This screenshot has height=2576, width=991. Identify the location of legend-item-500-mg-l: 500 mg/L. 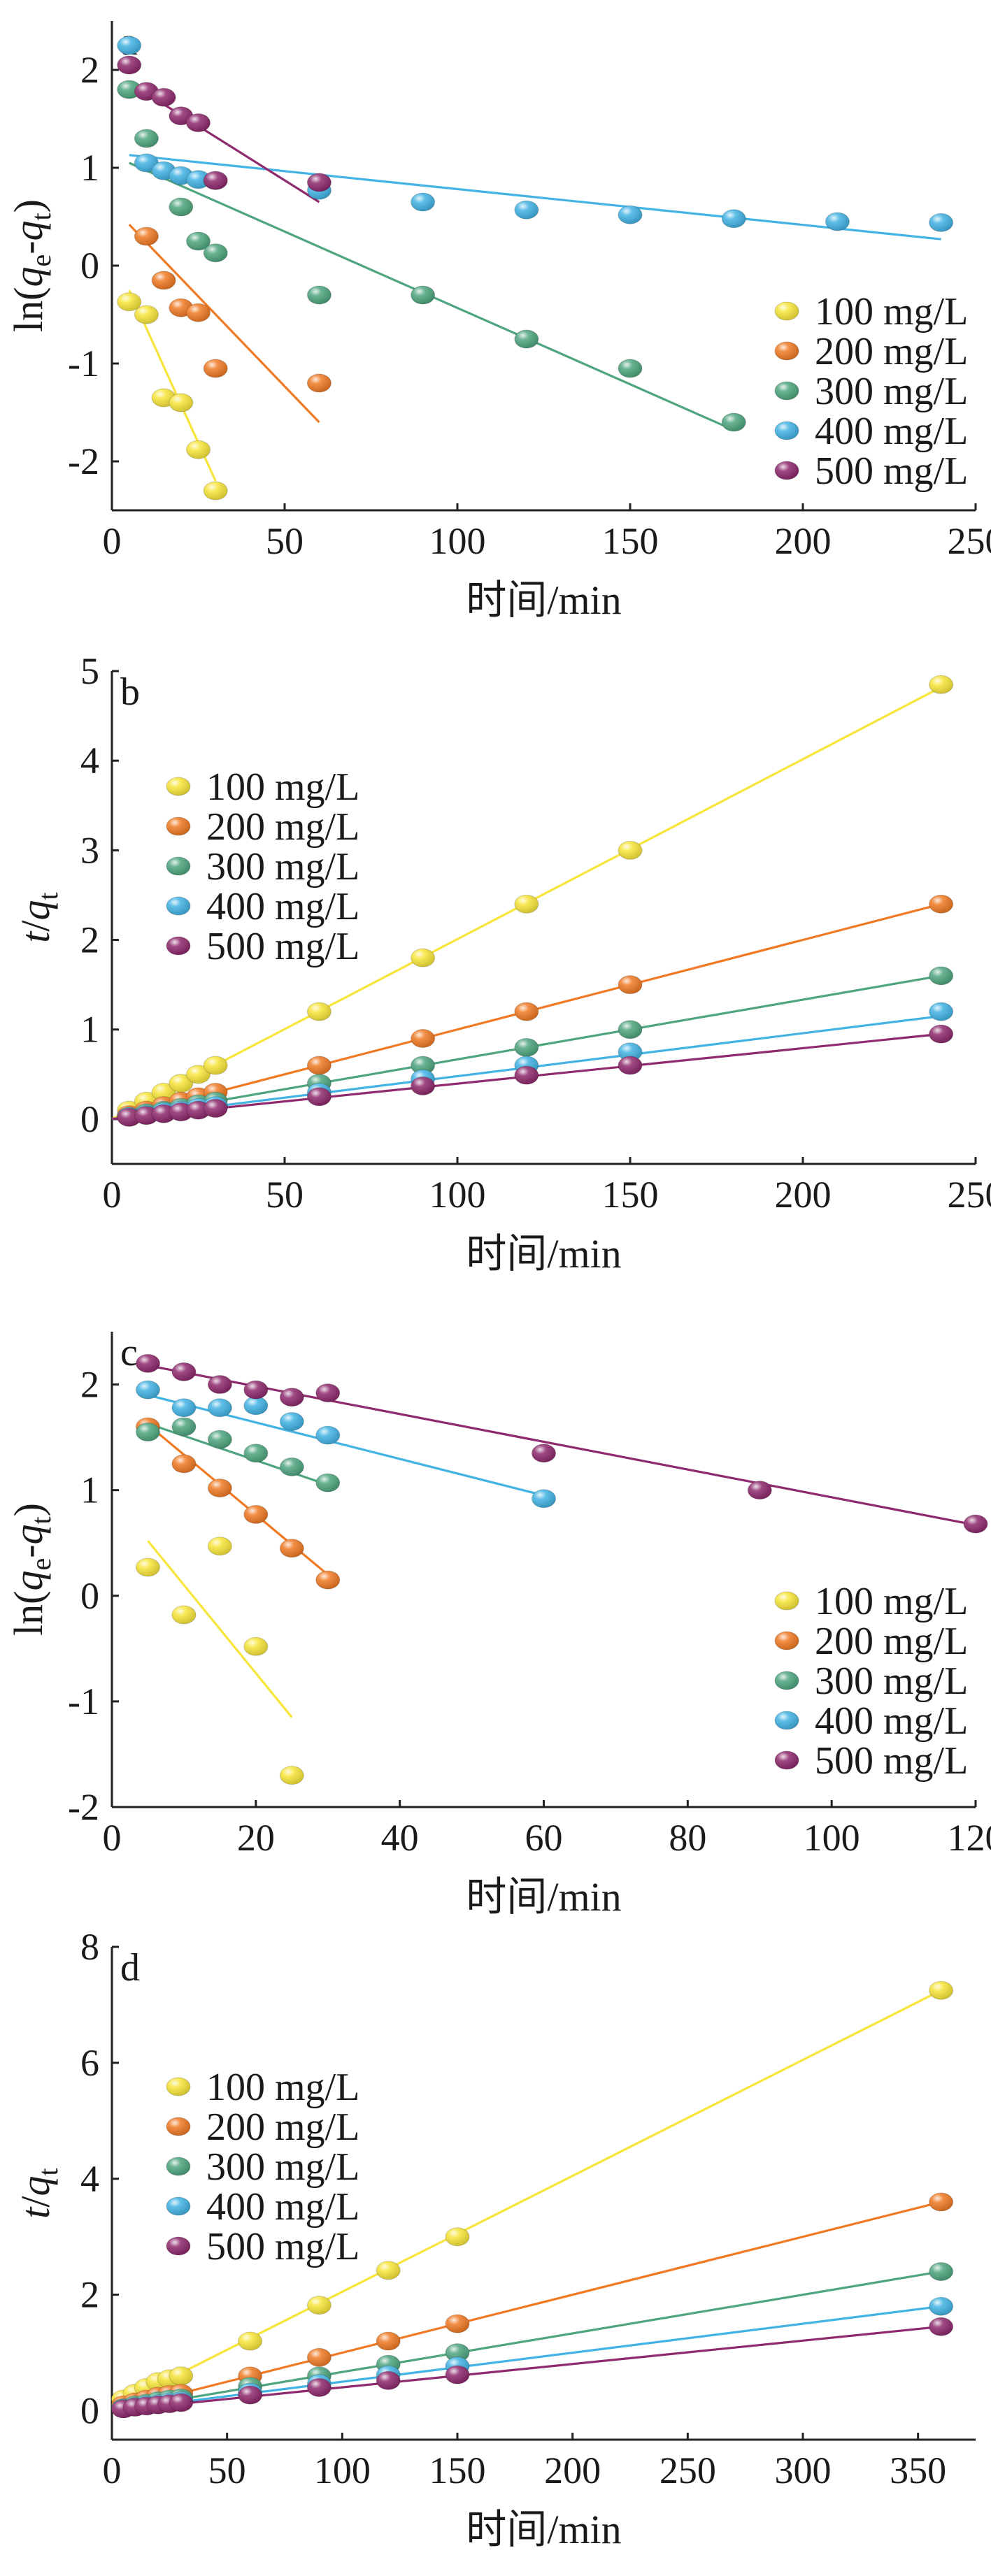
(262, 2246).